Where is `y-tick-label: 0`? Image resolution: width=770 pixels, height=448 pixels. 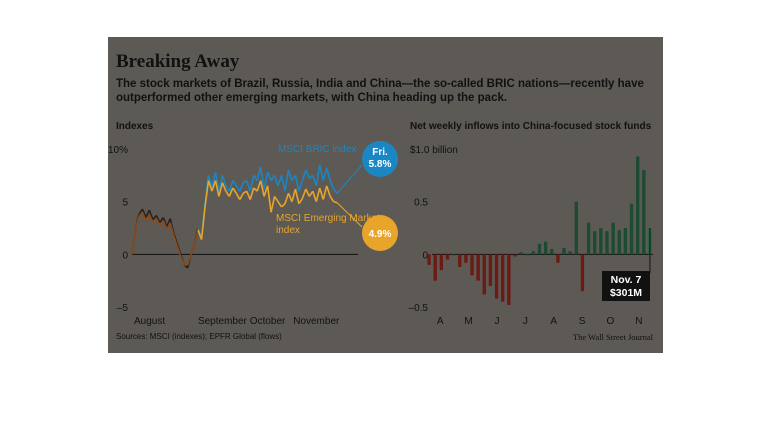
y-tick-label: 0 is located at coordinates (425, 255).